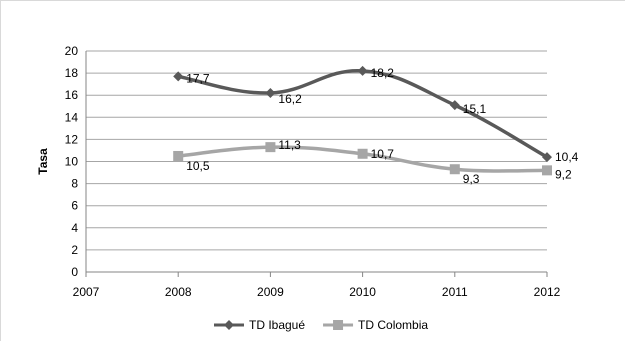 The width and height of the screenshot is (625, 342). Describe the element at coordinates (72, 95) in the screenshot. I see `y-tick-label: 16` at that location.